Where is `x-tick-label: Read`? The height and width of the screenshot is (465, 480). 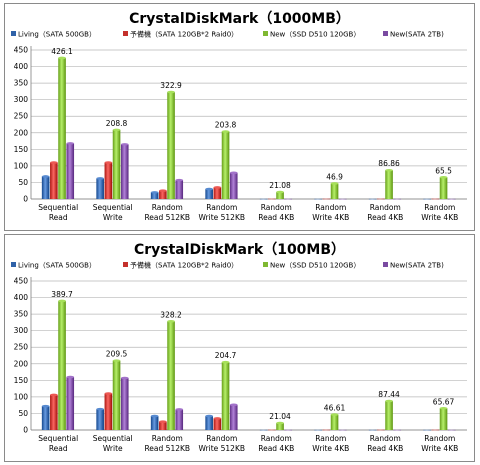 x-tick-label: Read is located at coordinates (58, 217).